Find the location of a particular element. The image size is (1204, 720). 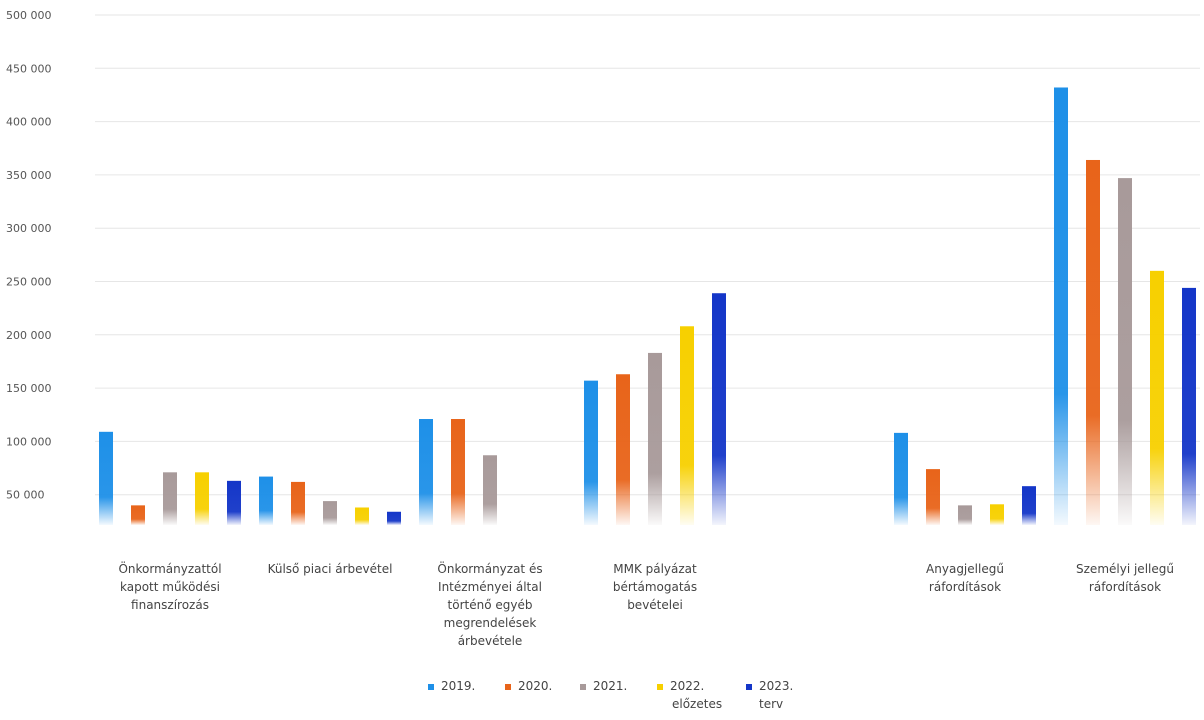

legend-label: 2023. terv is located at coordinates (776, 695).